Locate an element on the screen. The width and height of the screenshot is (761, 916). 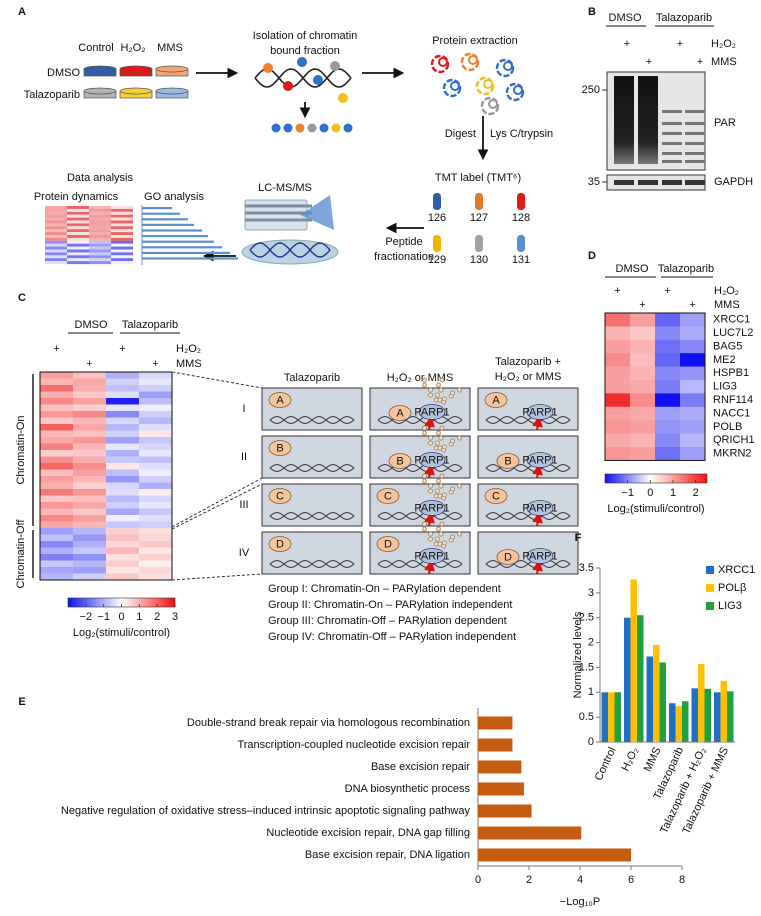
label: Talazoparib is located at coordinates (312, 378).